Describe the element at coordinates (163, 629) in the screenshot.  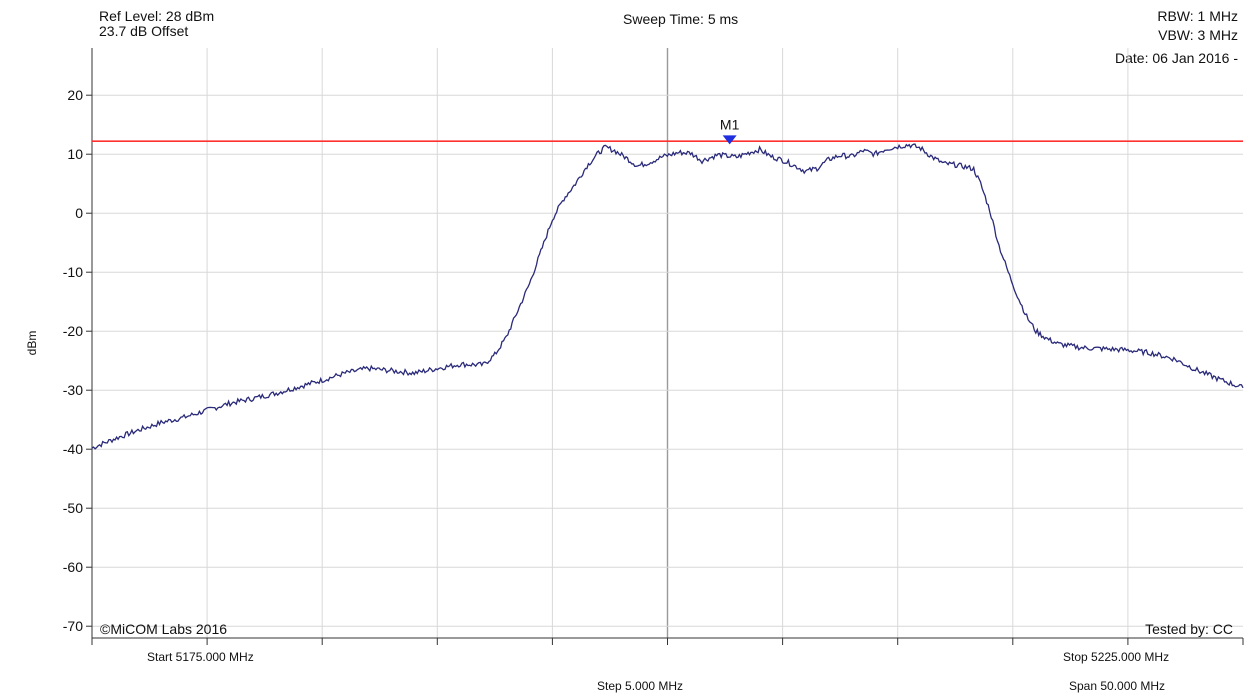
I see `copyright-label: ©MiCOM Labs 2016` at that location.